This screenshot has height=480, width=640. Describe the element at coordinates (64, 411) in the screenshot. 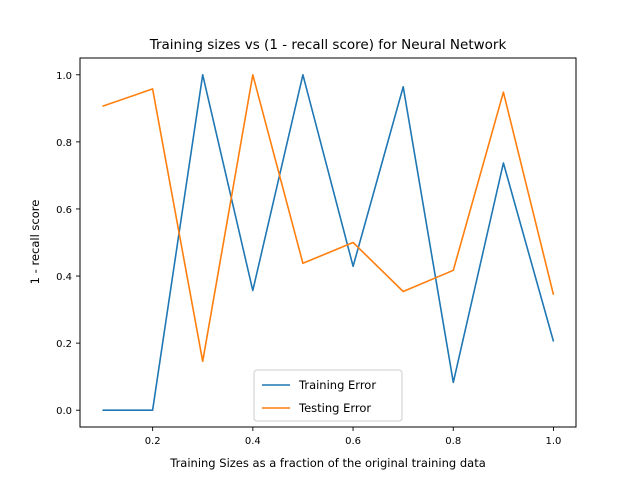

I see `y-tick-label: 0.0` at that location.